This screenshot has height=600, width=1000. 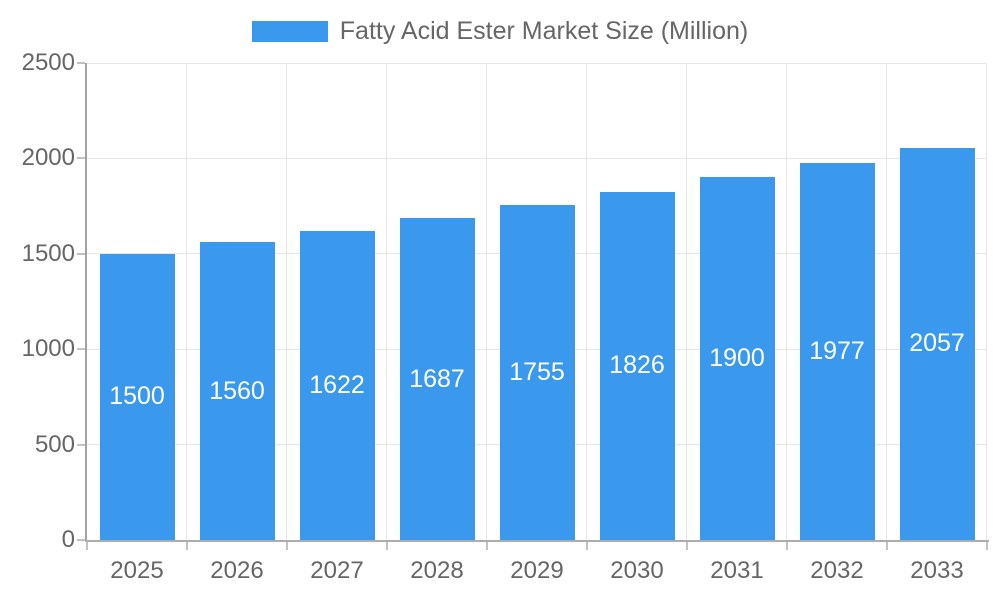 I want to click on bar: 1755, so click(x=537, y=372).